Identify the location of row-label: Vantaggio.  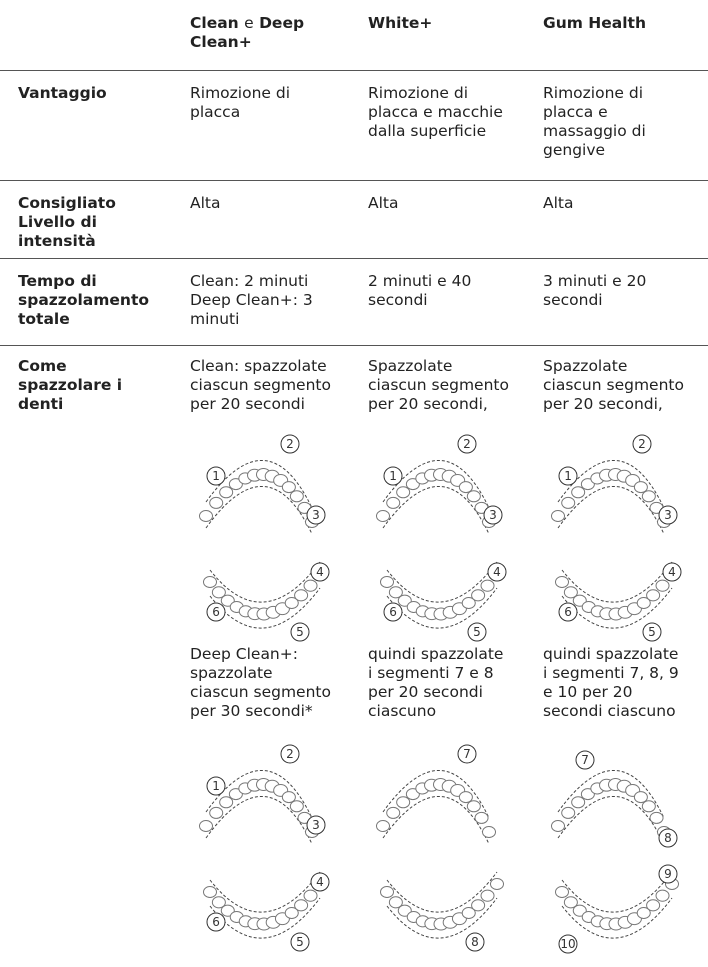
(62, 93).